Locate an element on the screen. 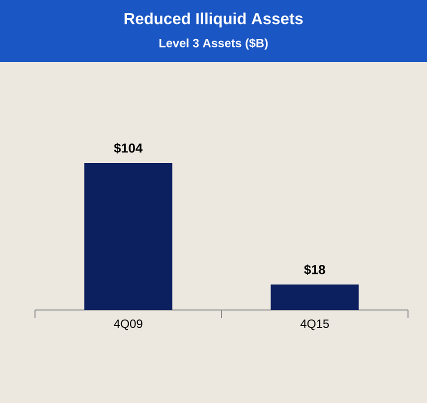 The image size is (427, 403). data-label: $104 is located at coordinates (128, 148).